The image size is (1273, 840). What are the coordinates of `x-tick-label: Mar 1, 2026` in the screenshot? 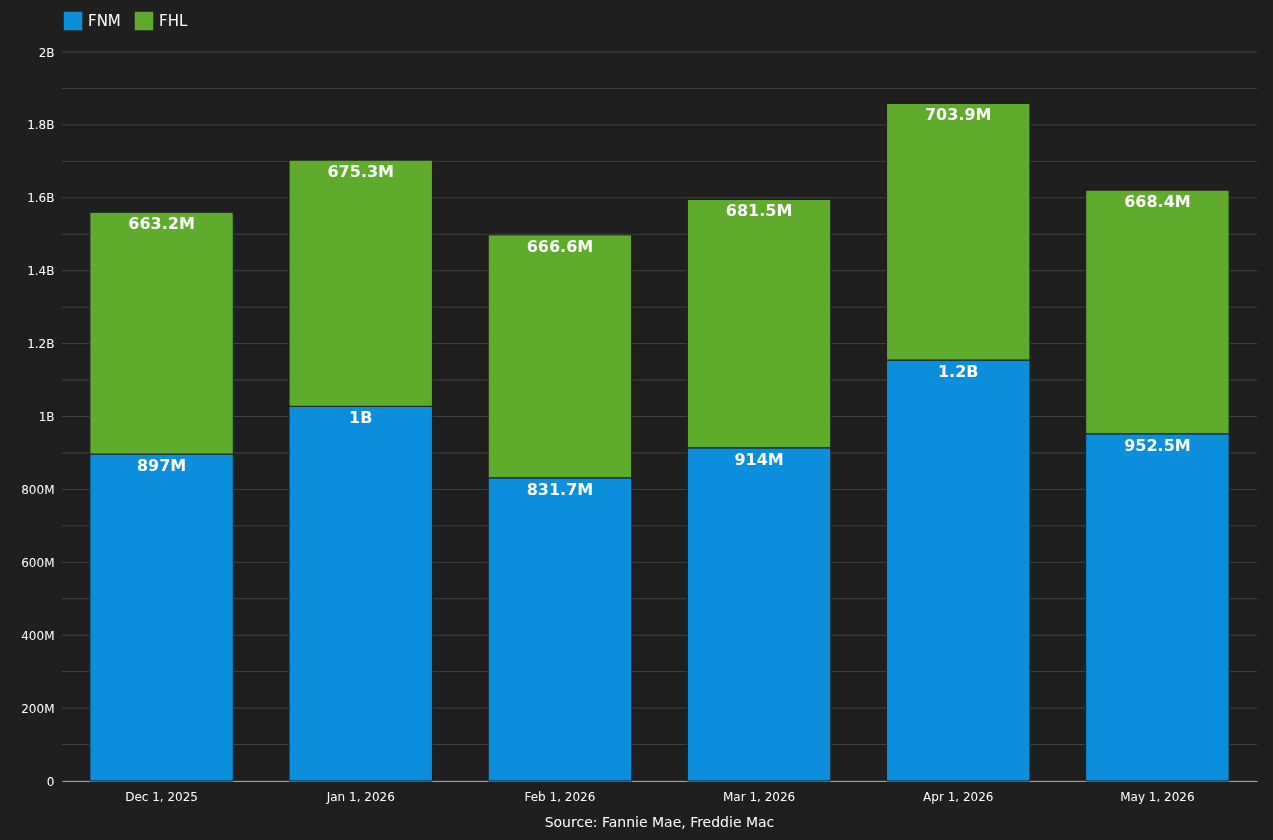 It's located at (759, 796).